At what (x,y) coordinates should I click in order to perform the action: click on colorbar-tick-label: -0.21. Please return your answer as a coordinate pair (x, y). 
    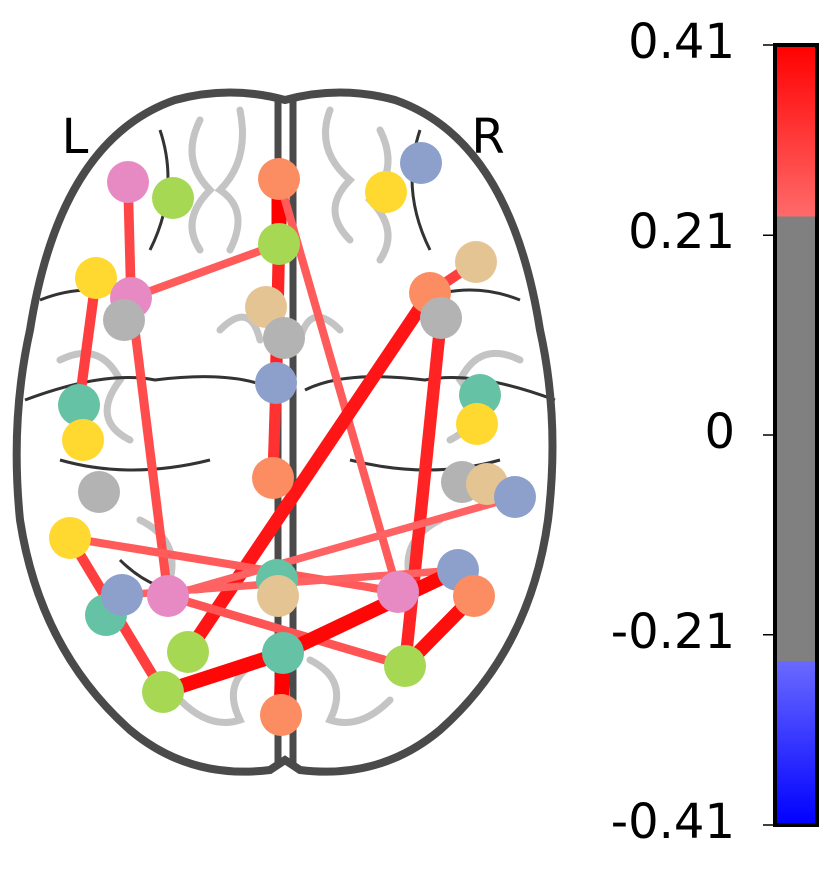
    Looking at the image, I should click on (673, 632).